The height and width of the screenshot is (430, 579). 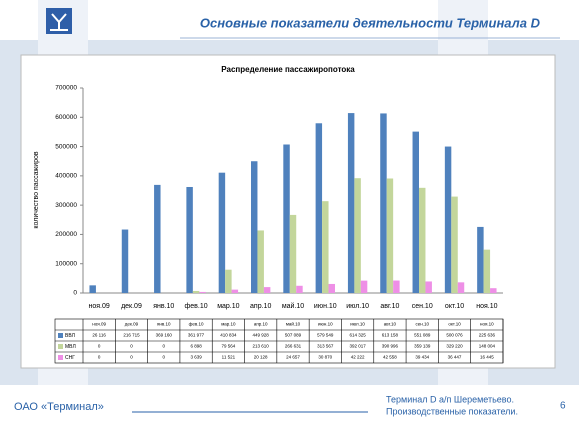 I want to click on table-cell: 579 549, so click(x=325, y=335).